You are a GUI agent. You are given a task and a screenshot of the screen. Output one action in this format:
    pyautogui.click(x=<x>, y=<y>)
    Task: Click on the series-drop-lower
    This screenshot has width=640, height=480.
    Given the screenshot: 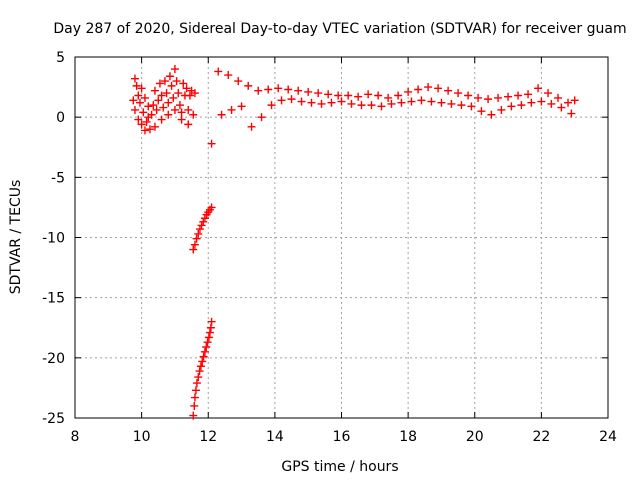 What is the action you would take?
    pyautogui.click(x=202, y=368)
    